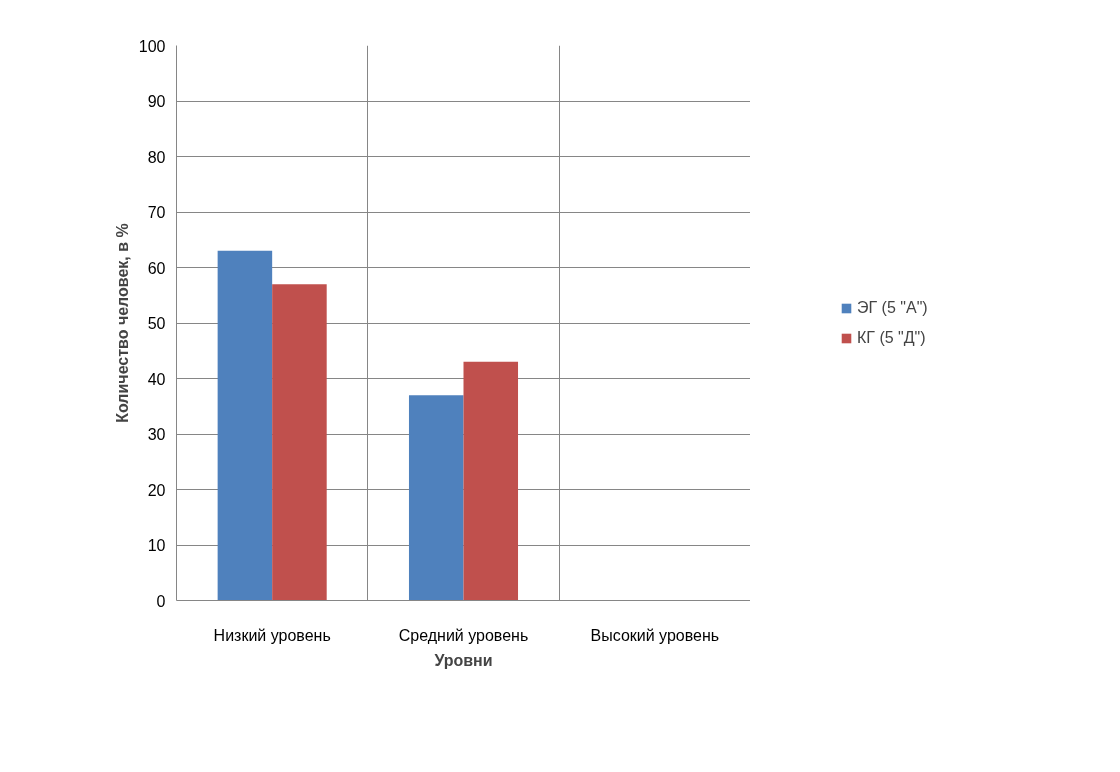 Image resolution: width=1120 pixels, height=772 pixels. What do you see at coordinates (156, 212) in the screenshot?
I see `y-tick-label: 70` at bounding box center [156, 212].